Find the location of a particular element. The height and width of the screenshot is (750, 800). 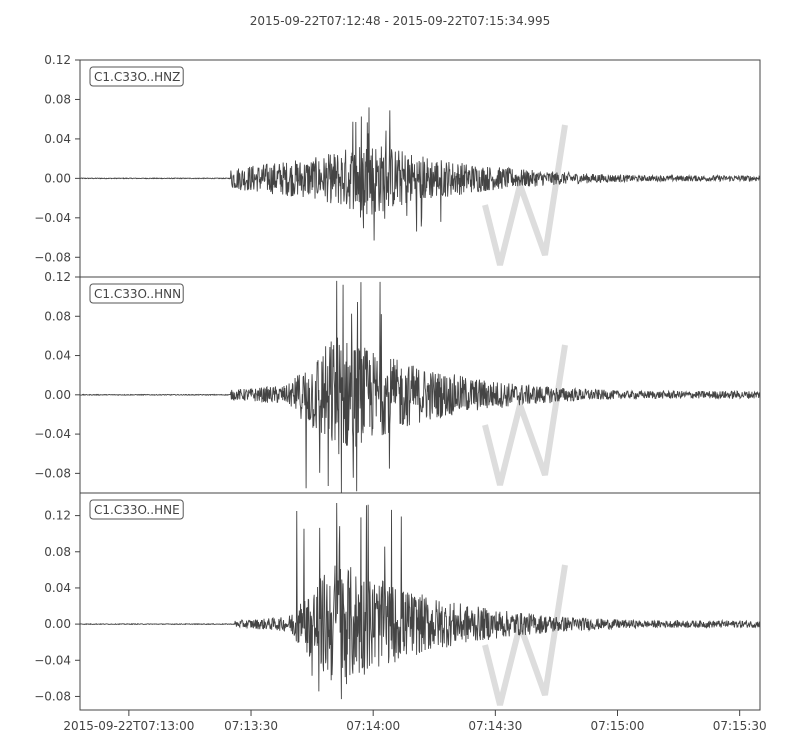

channel-label: C1.C33O..HNZ is located at coordinates (137, 77).